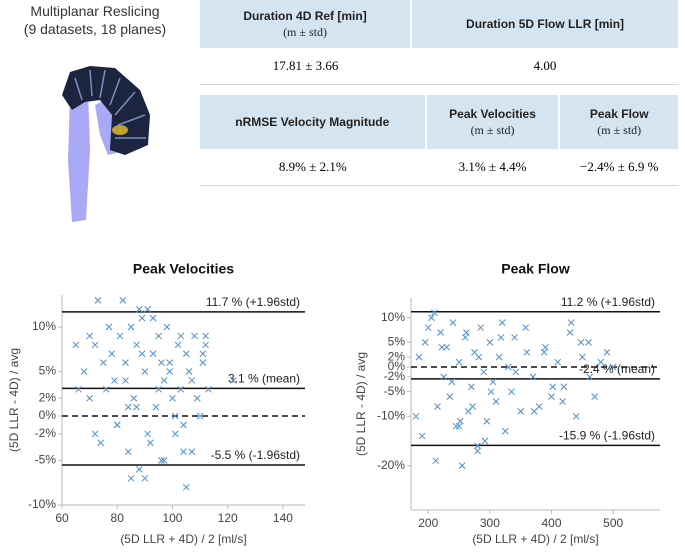  I want to click on header-subtitle: (m ± std), so click(492, 129).